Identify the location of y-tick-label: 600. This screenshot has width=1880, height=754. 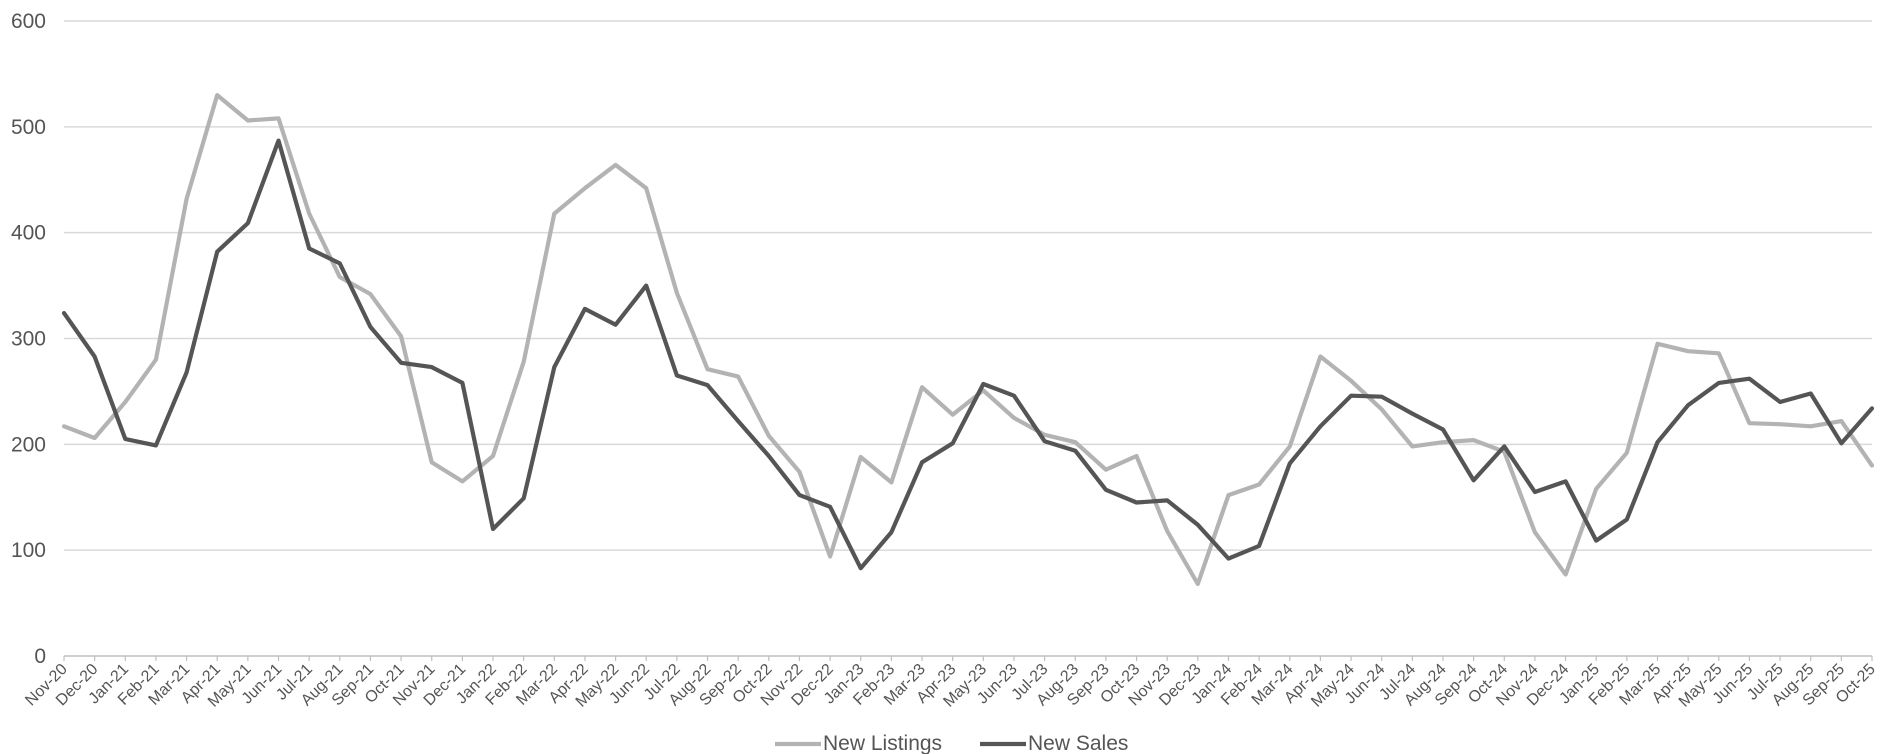
(28, 21).